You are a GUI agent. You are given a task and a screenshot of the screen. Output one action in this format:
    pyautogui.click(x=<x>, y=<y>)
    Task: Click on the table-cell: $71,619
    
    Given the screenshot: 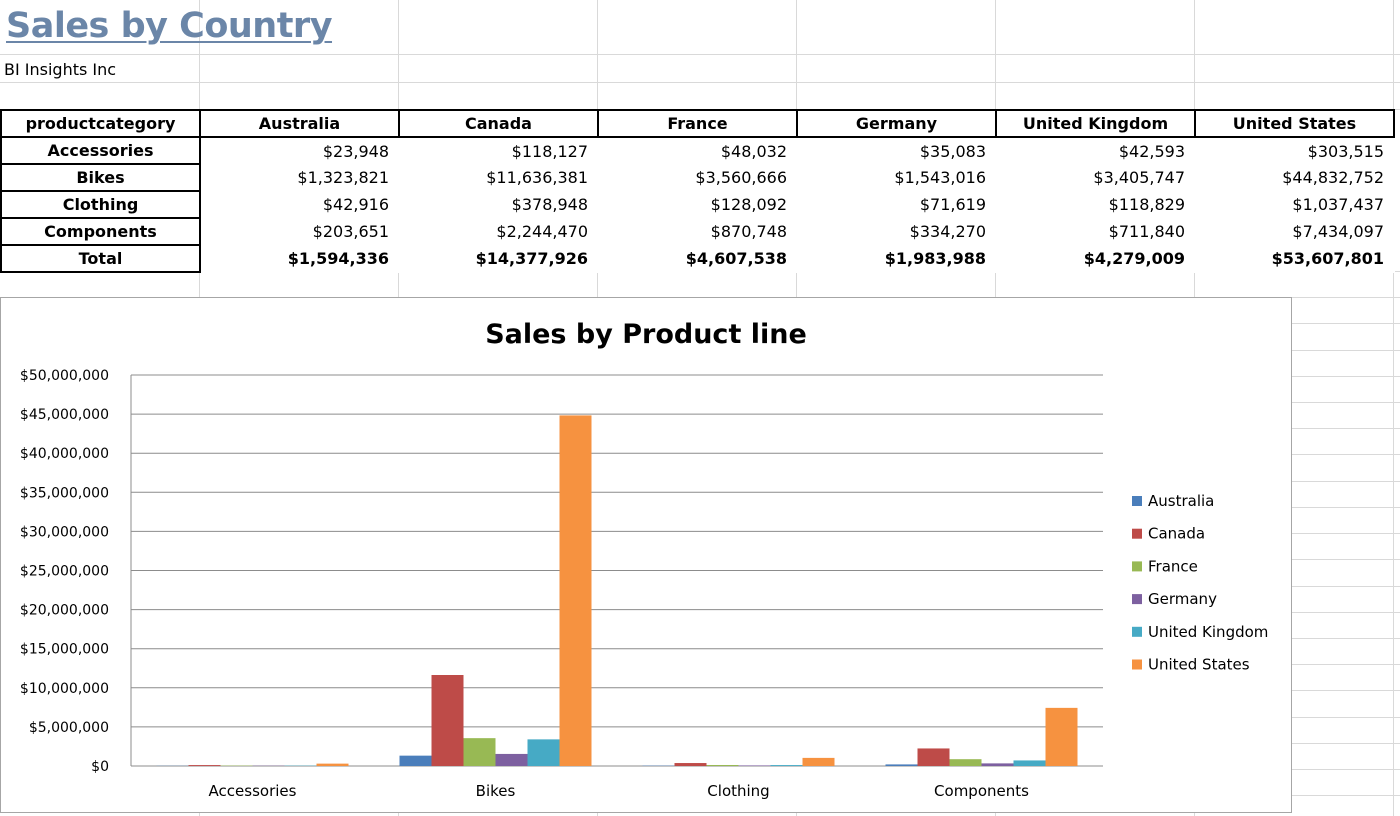 What is the action you would take?
    pyautogui.click(x=952, y=204)
    